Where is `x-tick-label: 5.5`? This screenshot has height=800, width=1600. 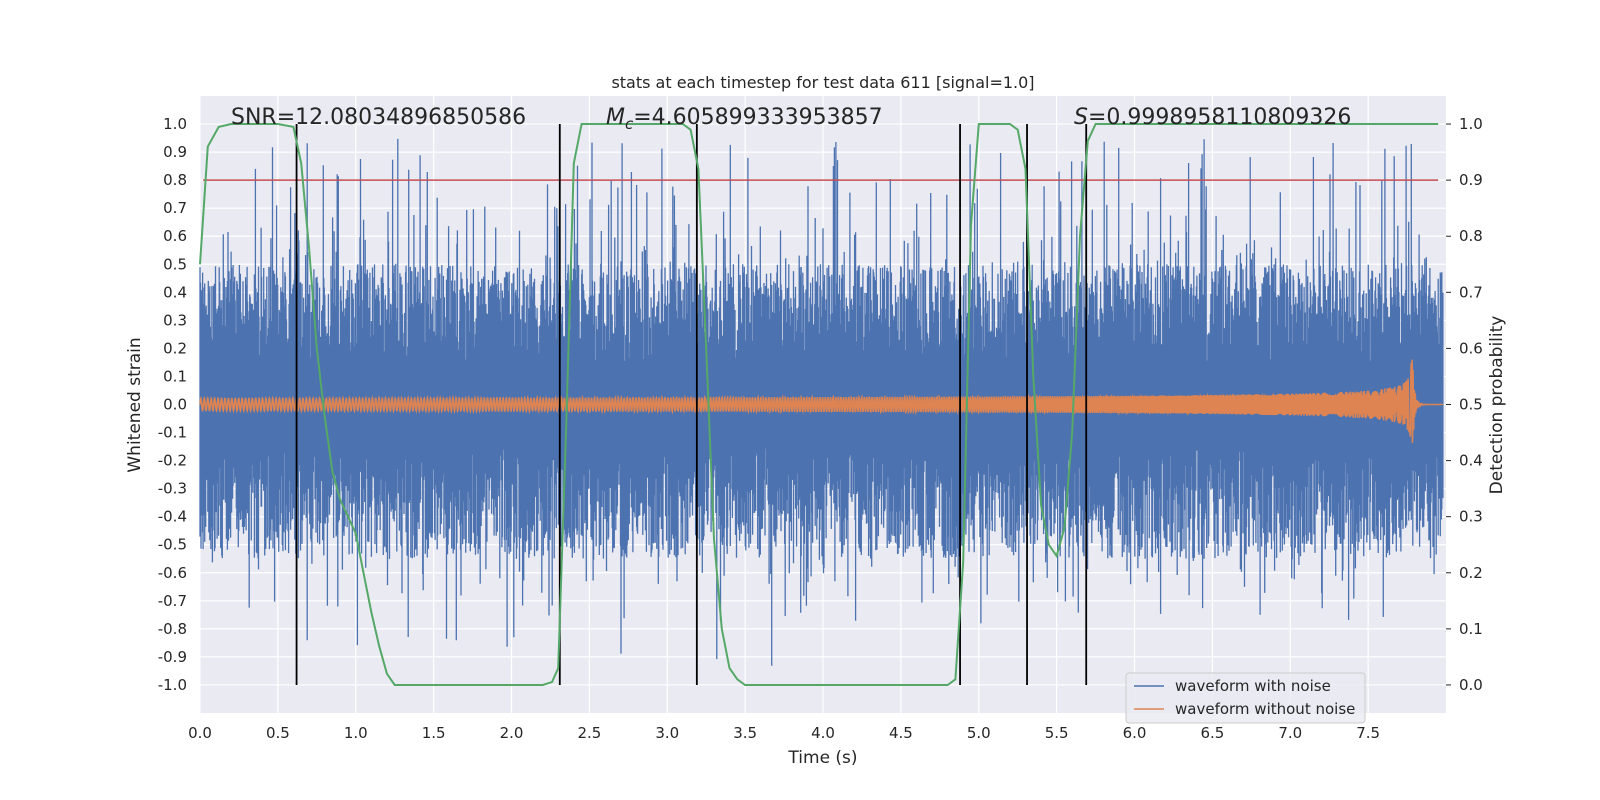 x-tick-label: 5.5 is located at coordinates (1057, 733).